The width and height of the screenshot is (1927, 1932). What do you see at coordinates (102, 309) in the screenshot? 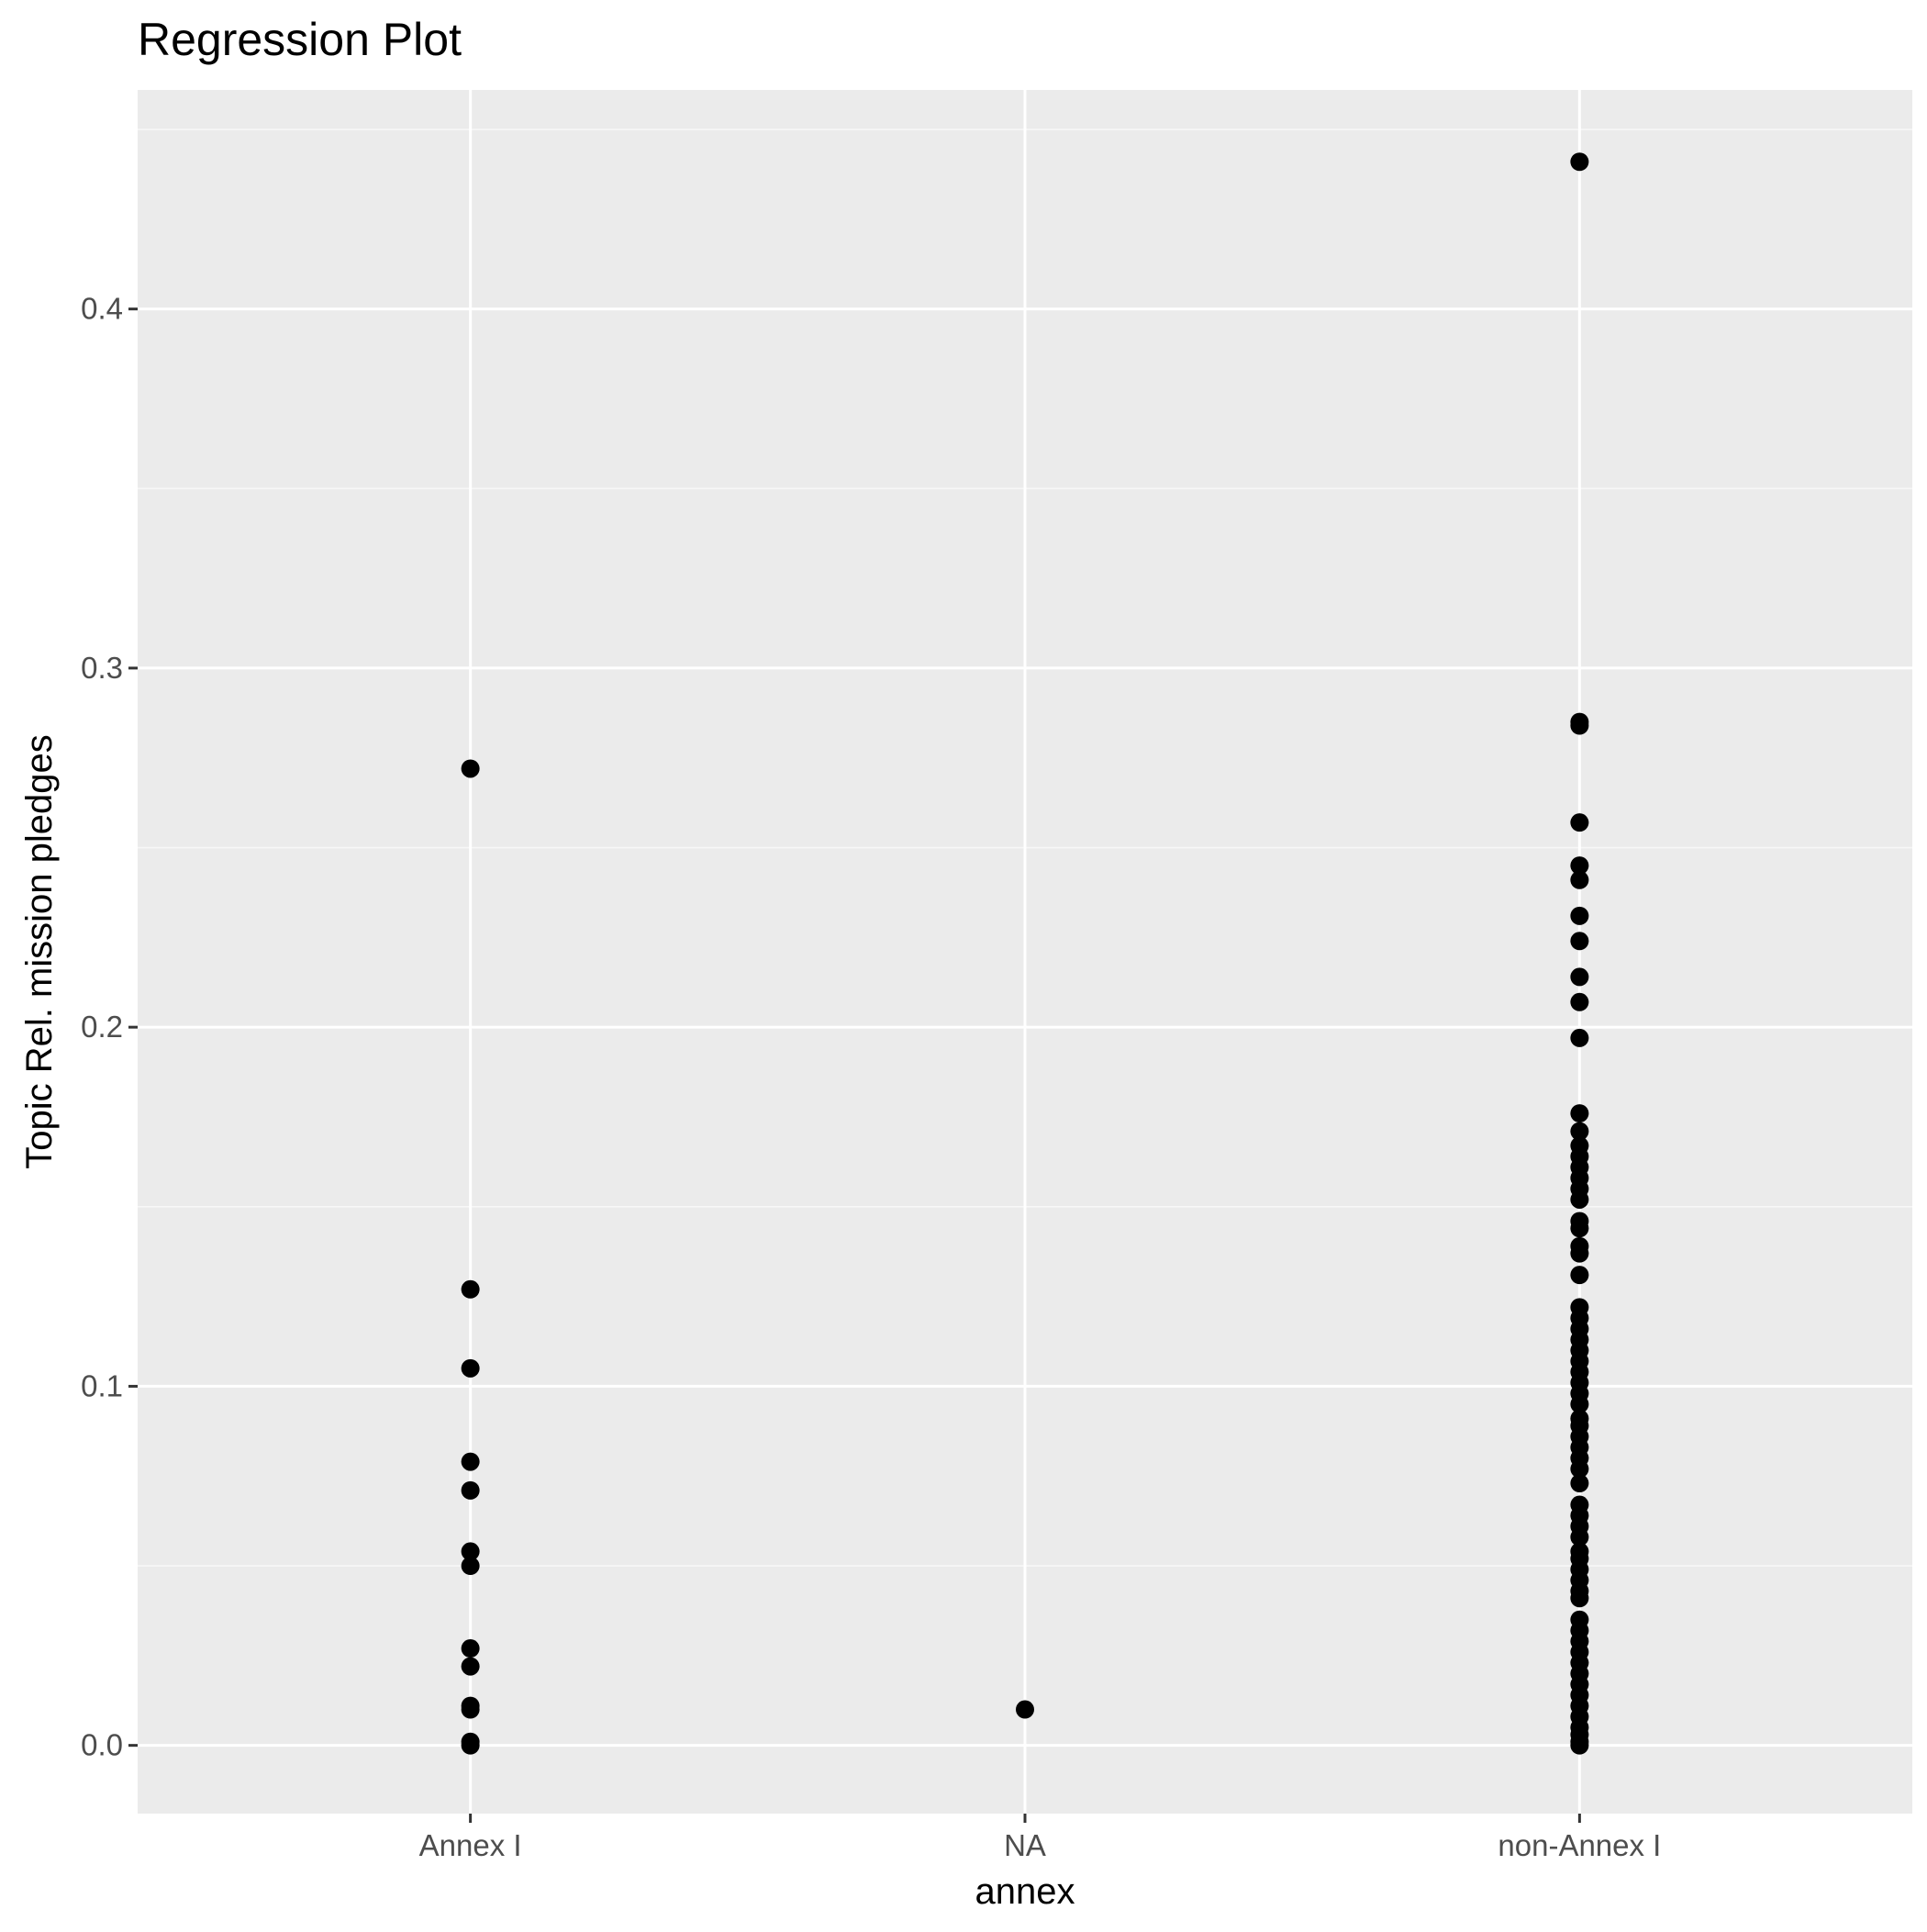
I see `y-tick-label: 0.4` at bounding box center [102, 309].